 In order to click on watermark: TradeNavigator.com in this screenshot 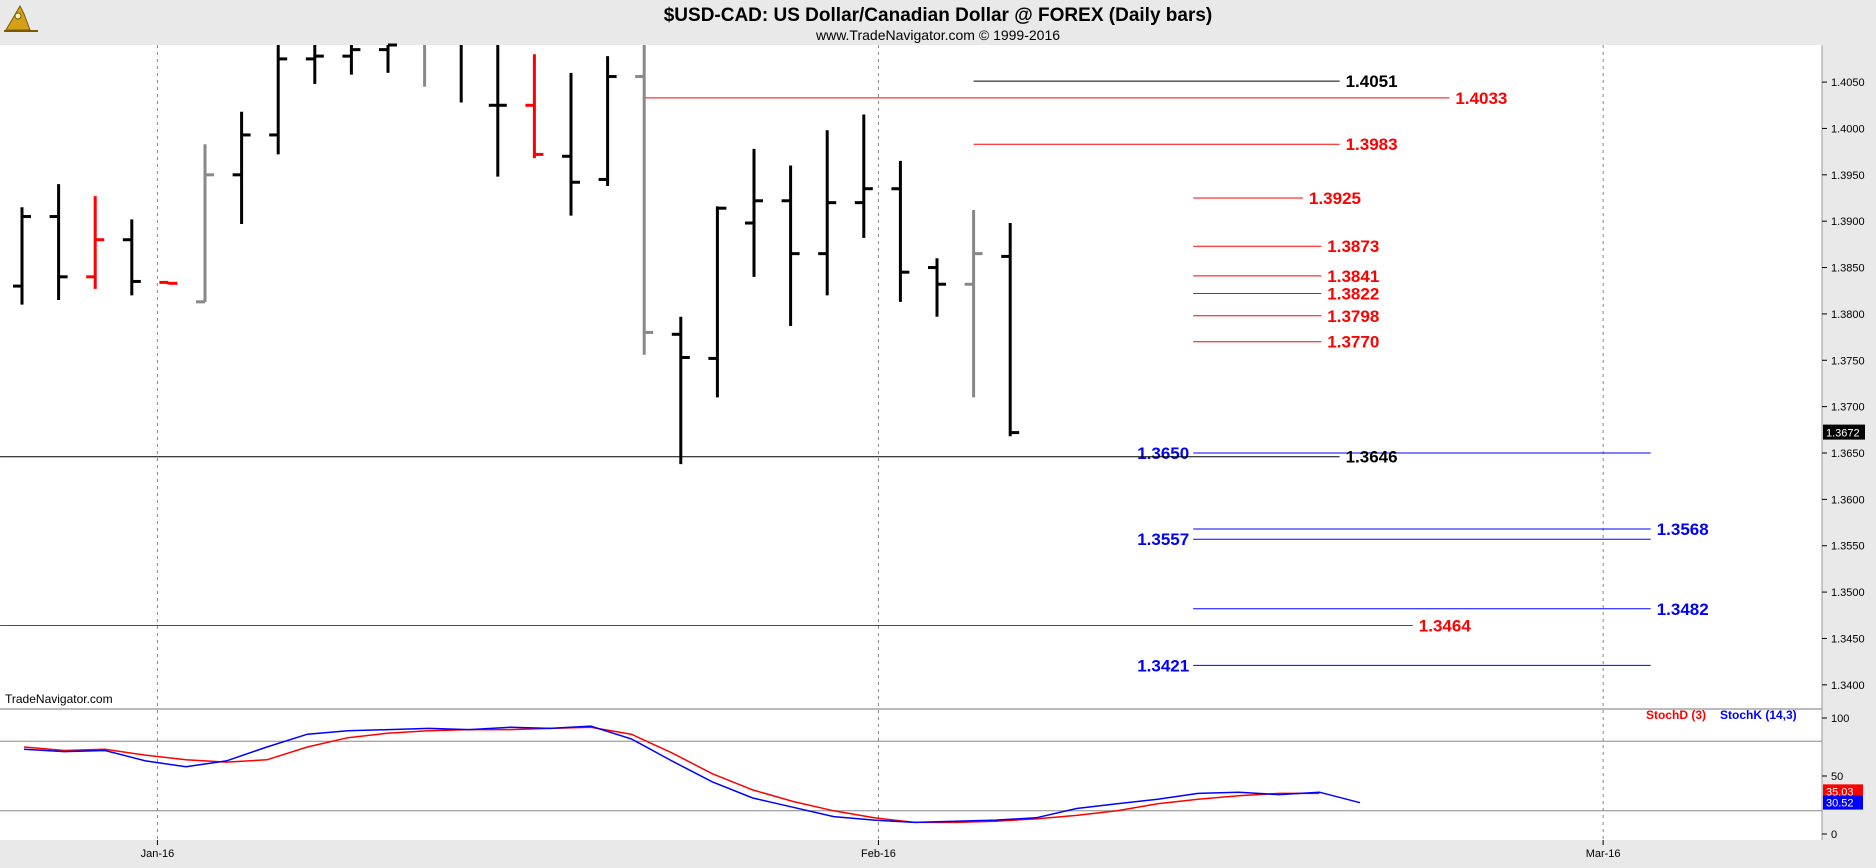, I will do `click(59, 699)`.